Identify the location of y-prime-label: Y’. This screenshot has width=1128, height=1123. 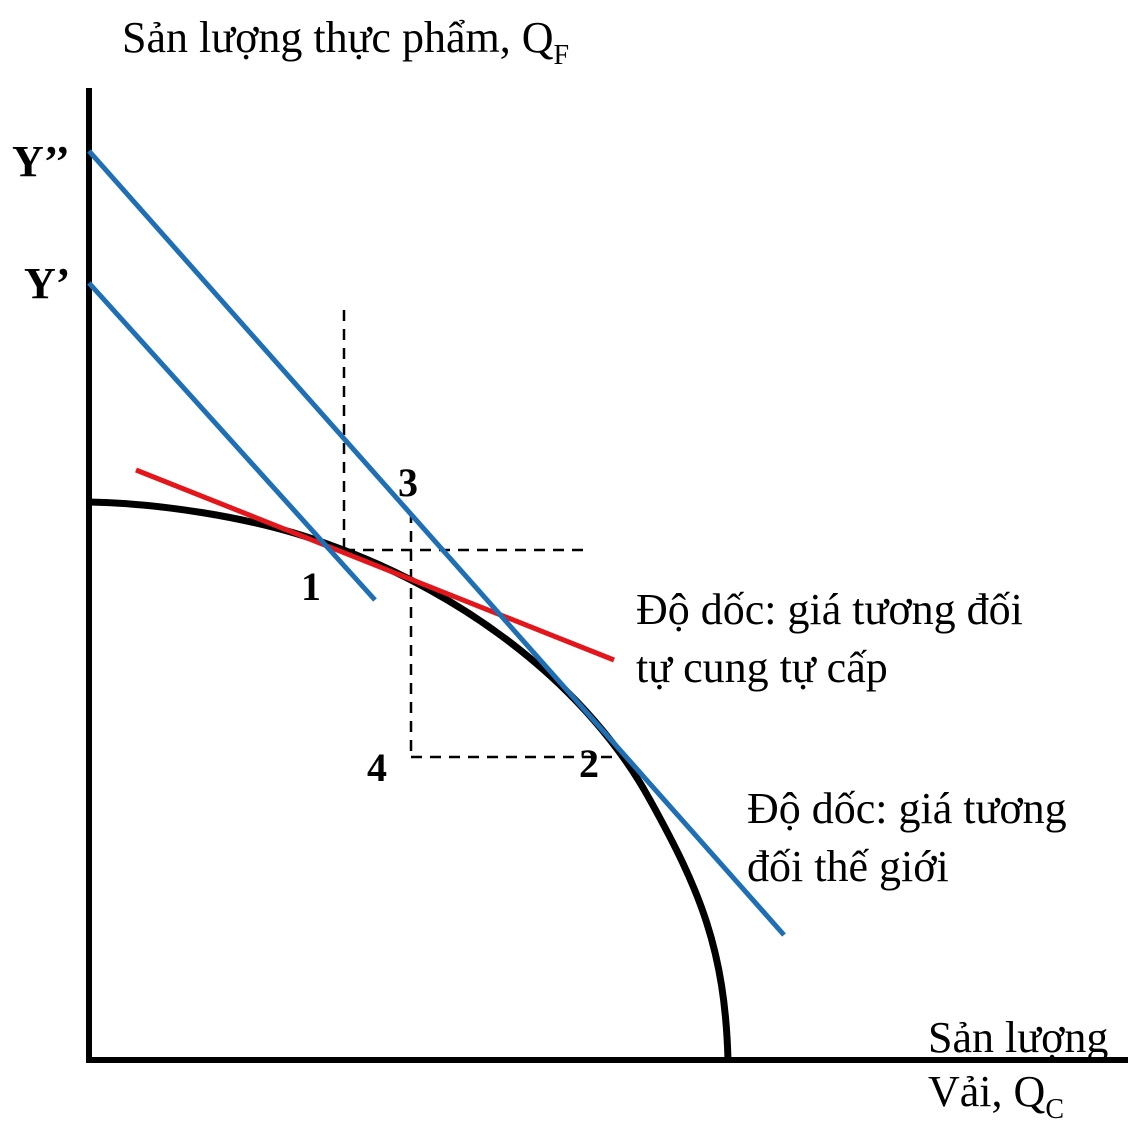
(47, 283).